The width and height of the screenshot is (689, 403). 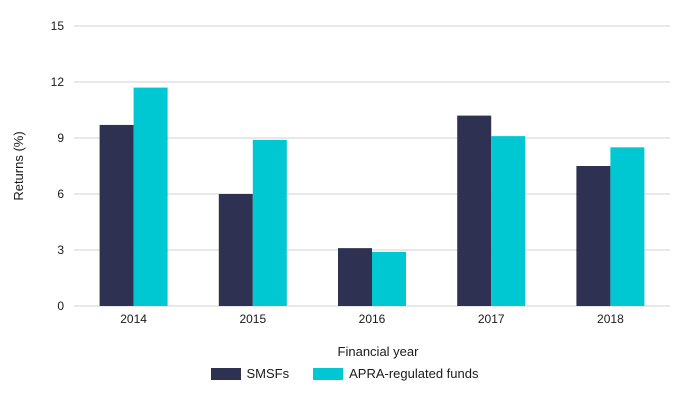 I want to click on x-tick-label: 2015, so click(x=252, y=319).